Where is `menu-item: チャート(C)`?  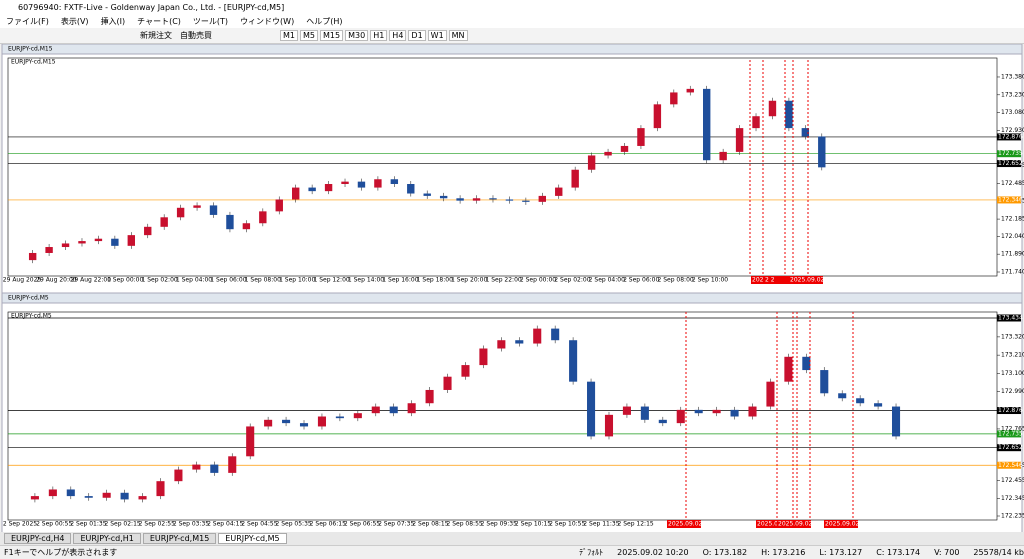 menu-item: チャート(C) is located at coordinates (159, 21).